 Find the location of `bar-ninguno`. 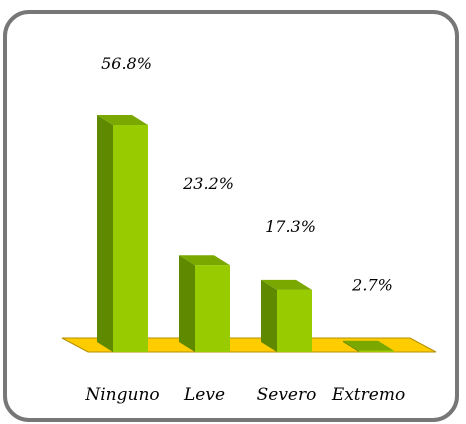

bar-ninguno is located at coordinates (122, 233).